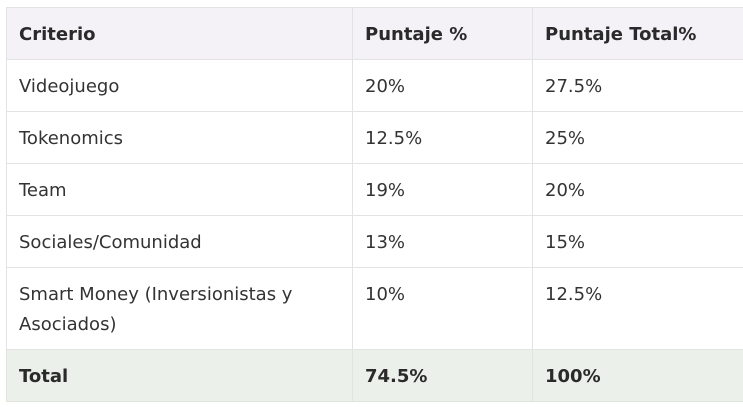 This screenshot has width=743, height=407. Describe the element at coordinates (442, 241) in the screenshot. I see `cell-puntaje: 13%` at that location.